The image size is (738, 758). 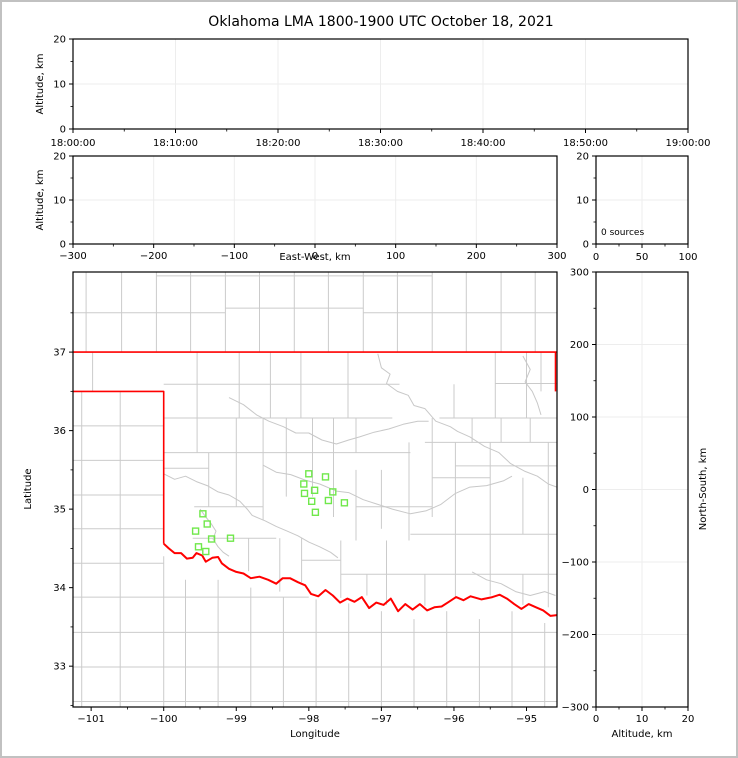 What do you see at coordinates (236, 719) in the screenshot?
I see `x-tick-label: −99` at bounding box center [236, 719].